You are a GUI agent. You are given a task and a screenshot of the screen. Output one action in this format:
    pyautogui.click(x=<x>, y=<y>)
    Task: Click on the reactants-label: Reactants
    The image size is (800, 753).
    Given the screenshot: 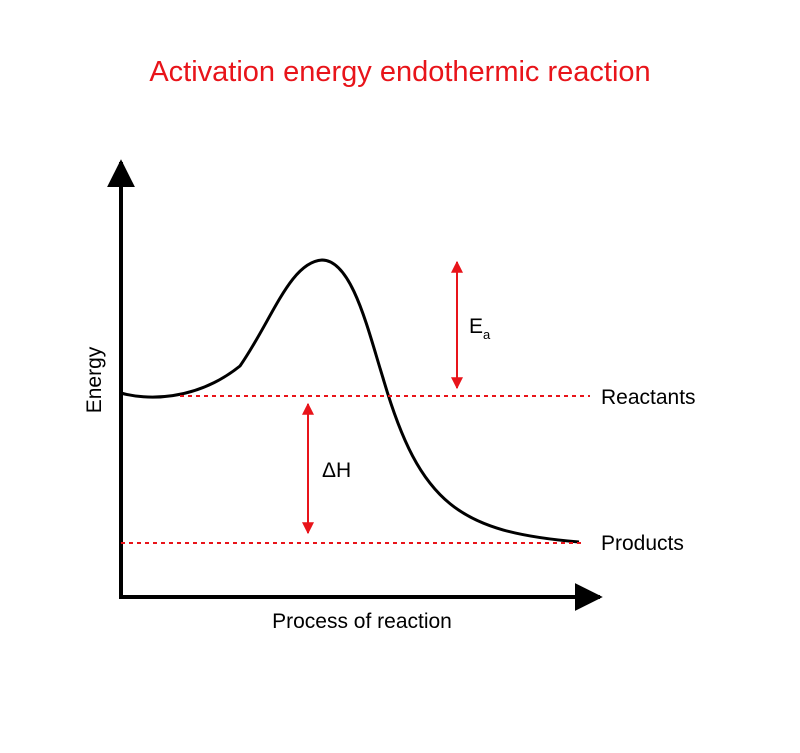 What is the action you would take?
    pyautogui.click(x=648, y=397)
    